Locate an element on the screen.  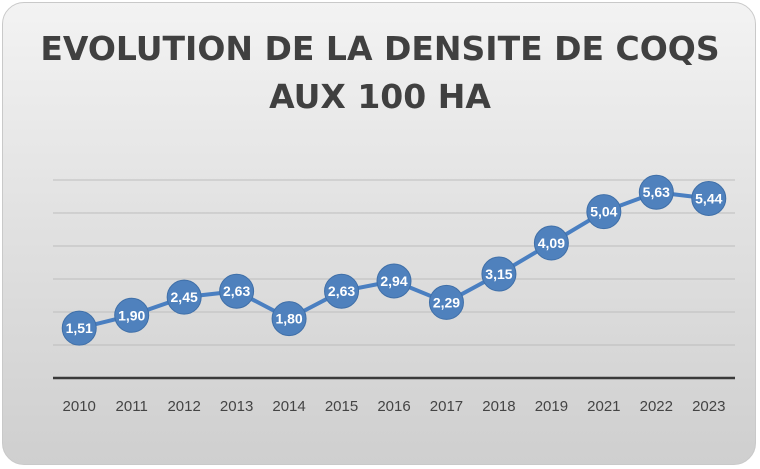
data-label: 5,04 is located at coordinates (603, 212).